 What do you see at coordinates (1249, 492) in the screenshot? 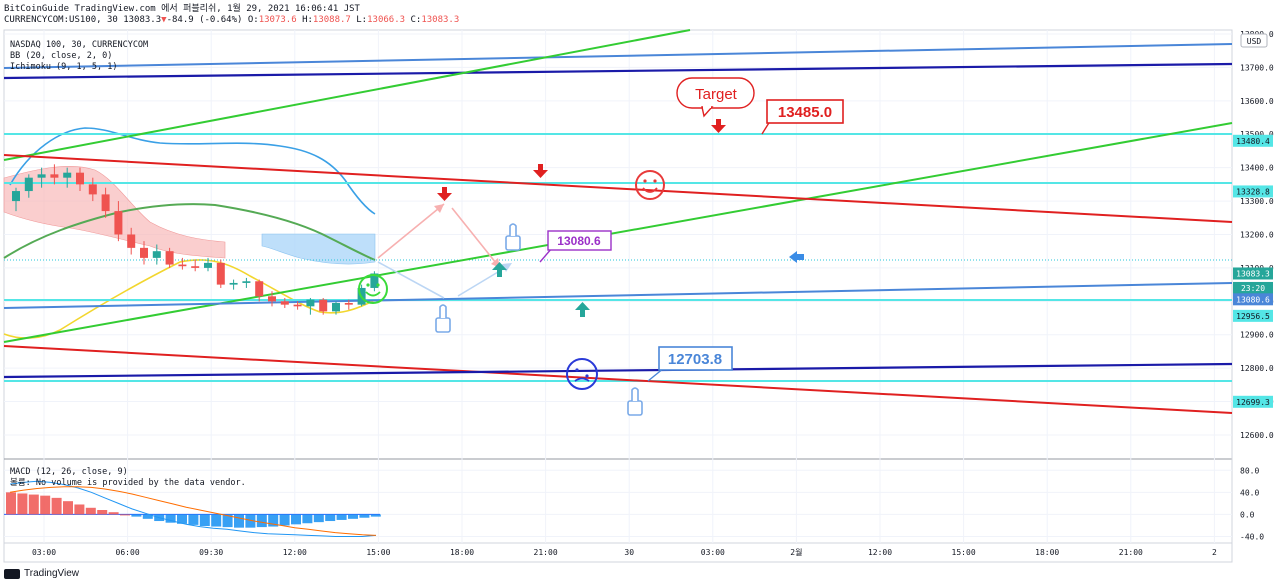
I see `macd-tick-label: 40.0` at bounding box center [1249, 492].